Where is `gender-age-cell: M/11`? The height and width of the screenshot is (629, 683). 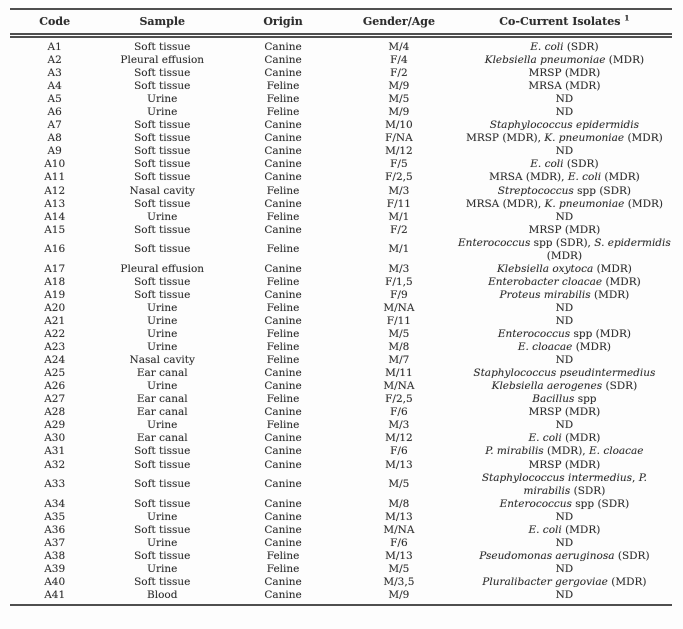
gender-age-cell: M/11 is located at coordinates (399, 373).